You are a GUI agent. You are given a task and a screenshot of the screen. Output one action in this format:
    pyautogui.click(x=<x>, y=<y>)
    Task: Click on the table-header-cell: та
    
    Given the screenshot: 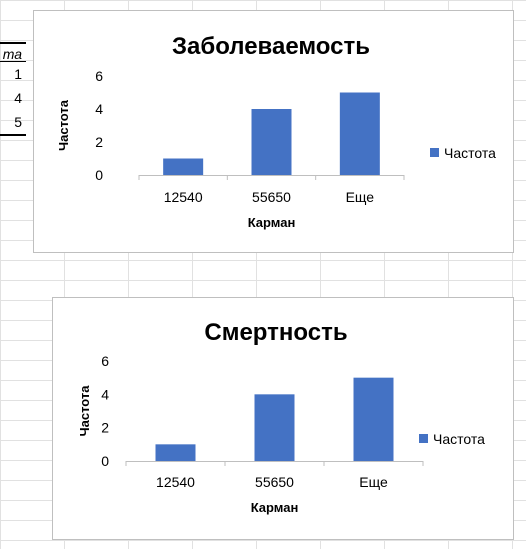 What is the action you would take?
    pyautogui.click(x=13, y=52)
    